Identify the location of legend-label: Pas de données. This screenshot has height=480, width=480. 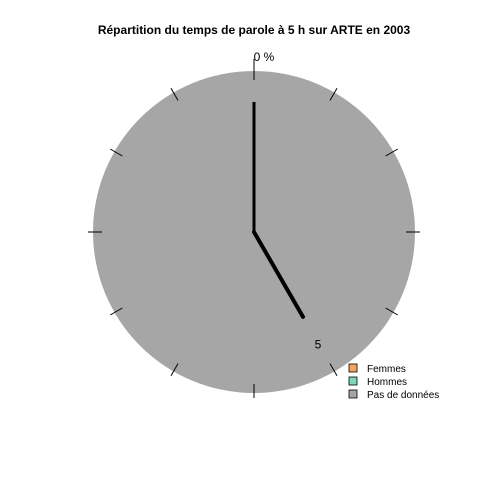
(403, 395).